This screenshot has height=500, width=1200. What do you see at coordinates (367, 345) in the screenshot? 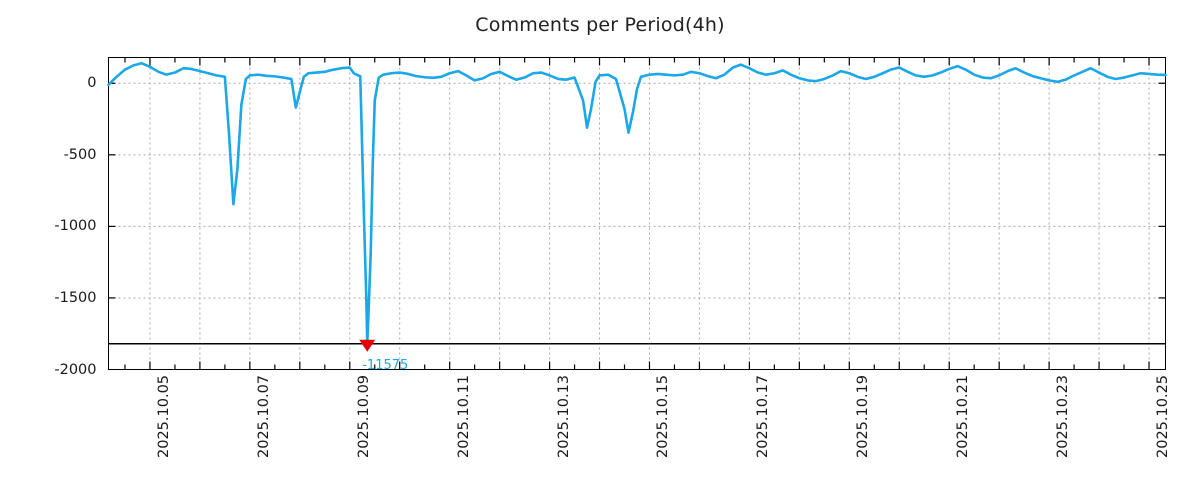
I see `annotation-marker-triangle` at bounding box center [367, 345].